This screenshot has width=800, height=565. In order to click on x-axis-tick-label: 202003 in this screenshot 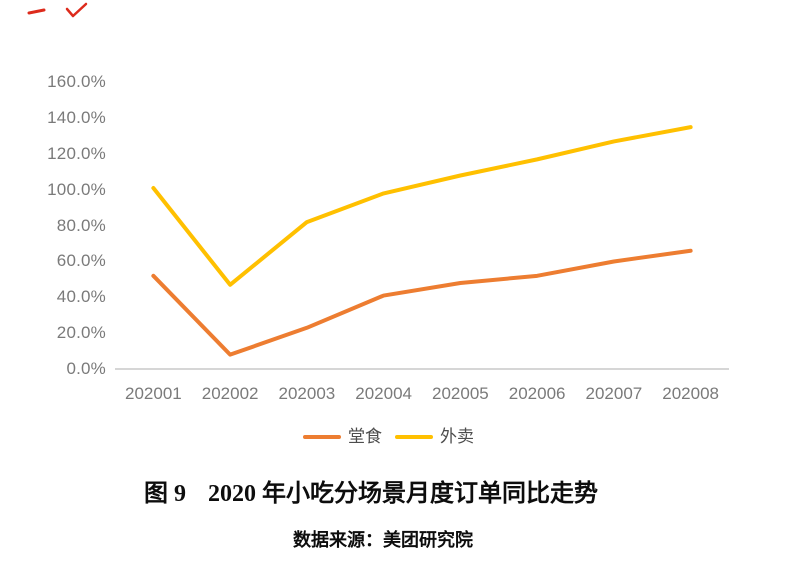, I will do `click(307, 393)`.